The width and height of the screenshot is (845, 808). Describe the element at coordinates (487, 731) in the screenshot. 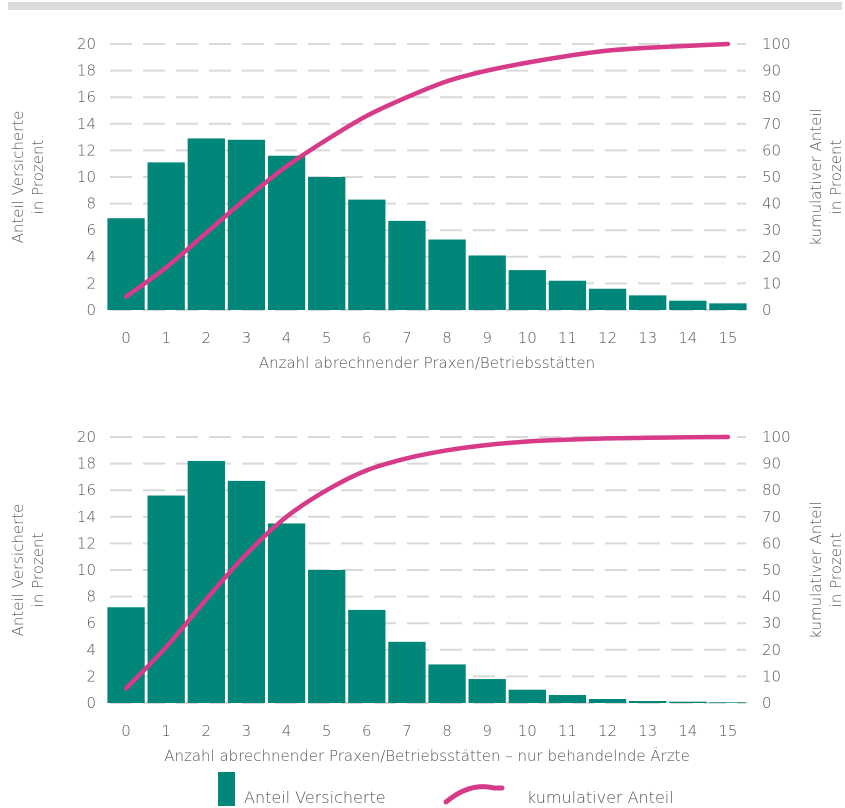

I see `x-tick-label: 9` at that location.